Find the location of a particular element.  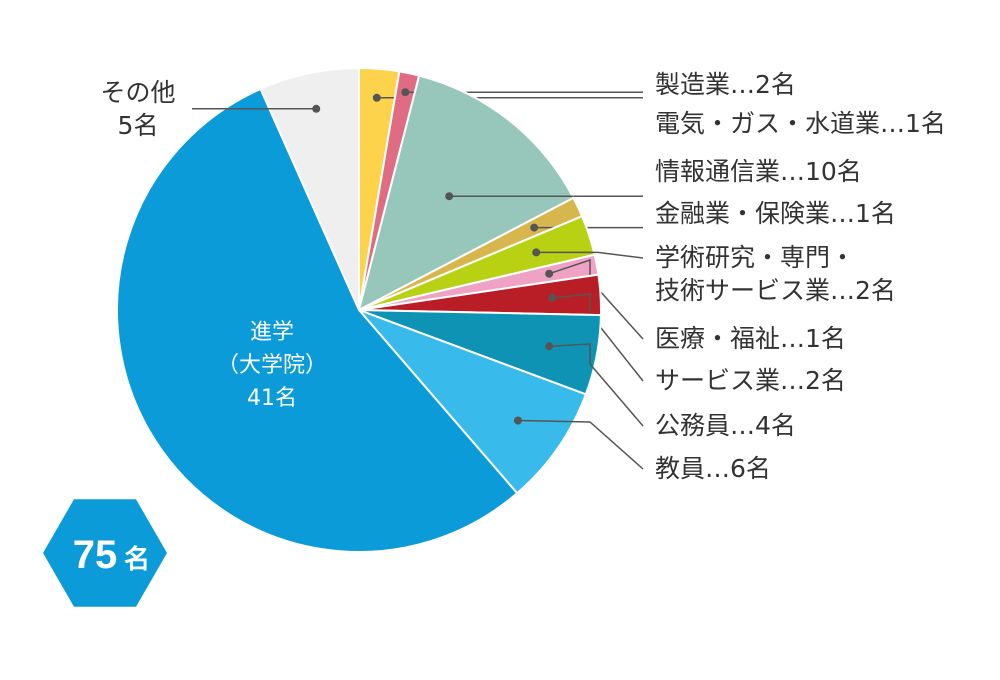

leader-dot-medical is located at coordinates (549, 273).